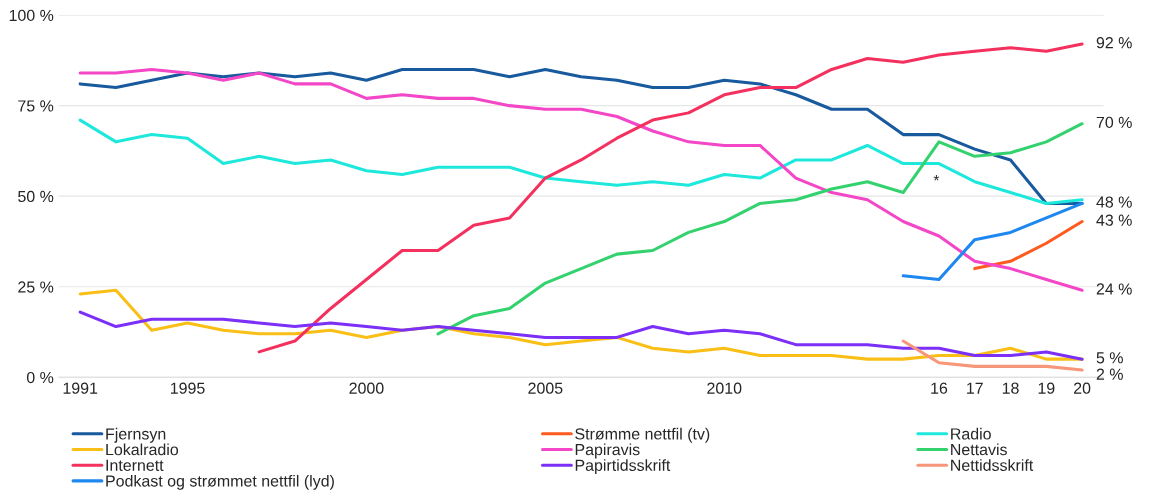 The height and width of the screenshot is (503, 1174). Describe the element at coordinates (1114, 43) in the screenshot. I see `annotation: 92 %` at that location.